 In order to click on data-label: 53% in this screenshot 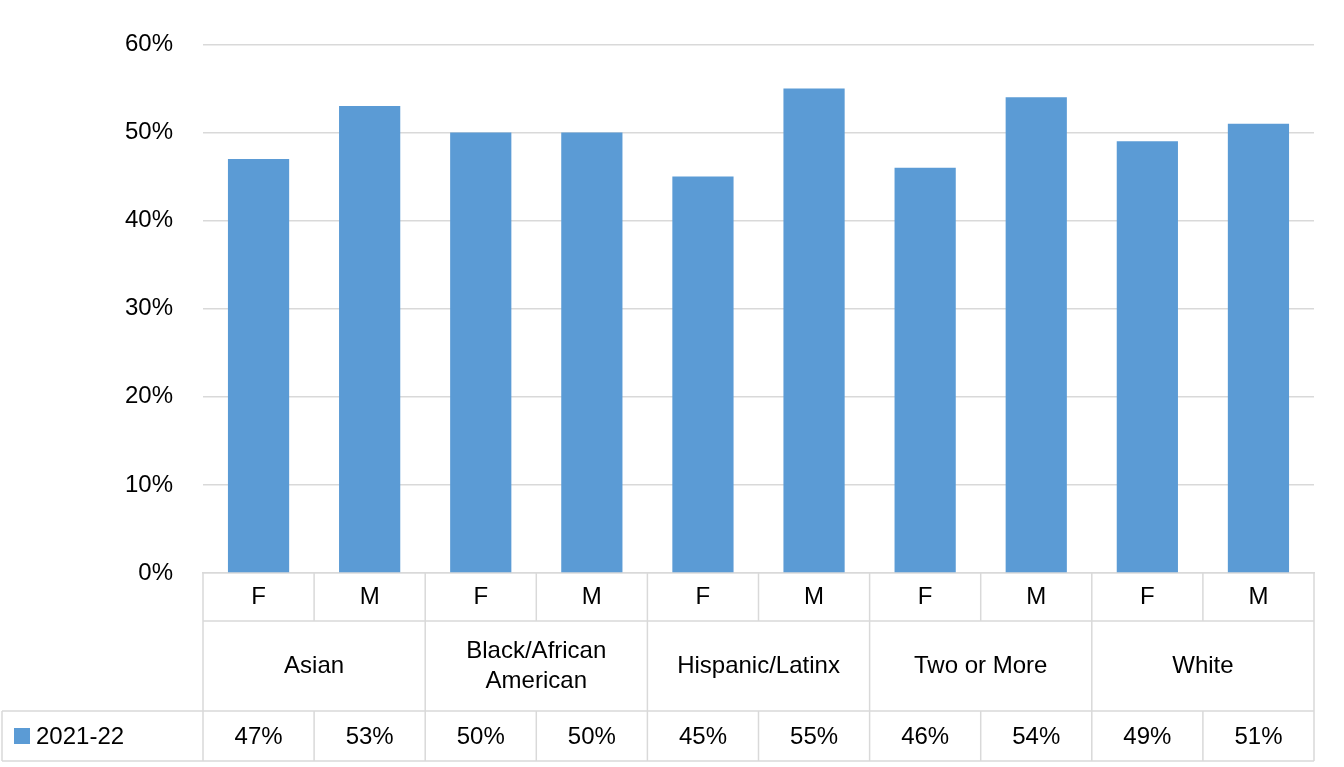, I will do `click(369, 735)`.